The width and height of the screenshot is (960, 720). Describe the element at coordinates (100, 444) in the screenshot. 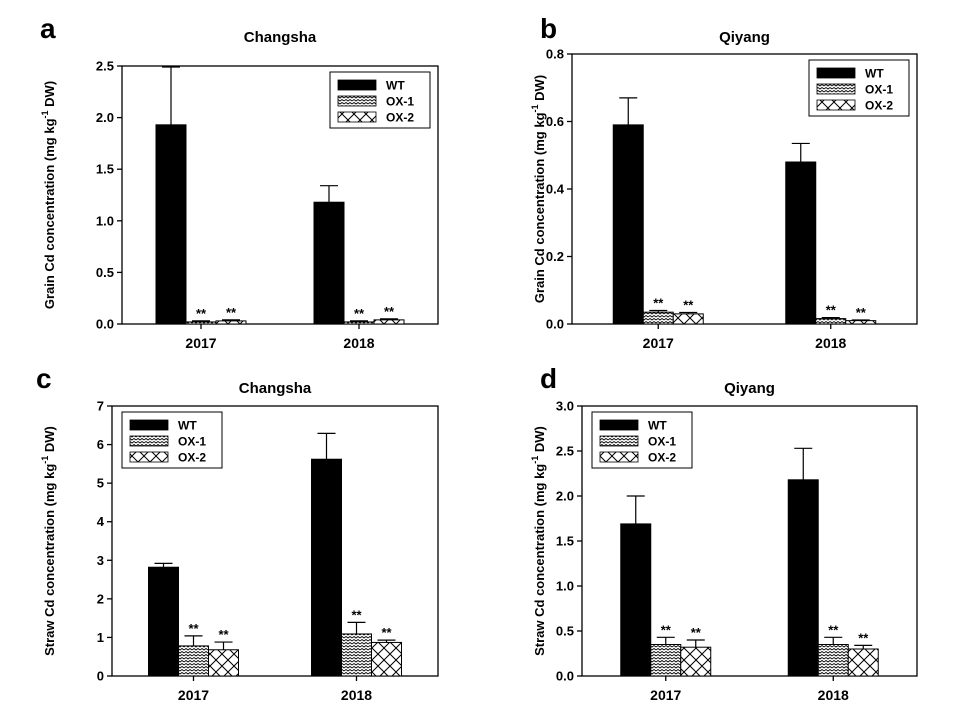

I see `y-tick-label: 6` at that location.